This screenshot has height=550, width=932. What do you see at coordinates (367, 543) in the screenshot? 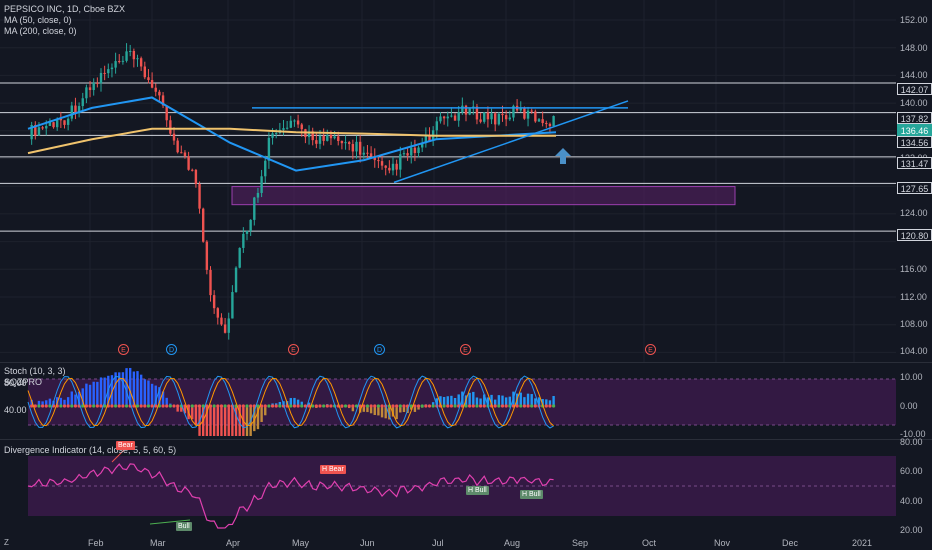
I see `time-tick: Jun` at bounding box center [367, 543].